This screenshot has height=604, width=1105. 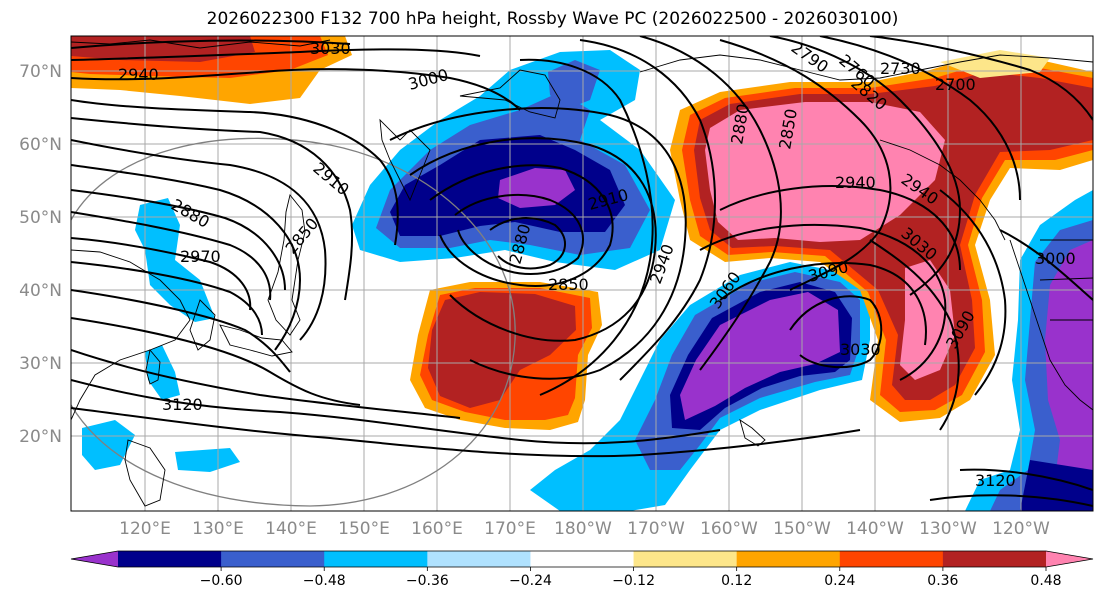 I want to click on lon-label: 120°W, so click(x=1021, y=529).